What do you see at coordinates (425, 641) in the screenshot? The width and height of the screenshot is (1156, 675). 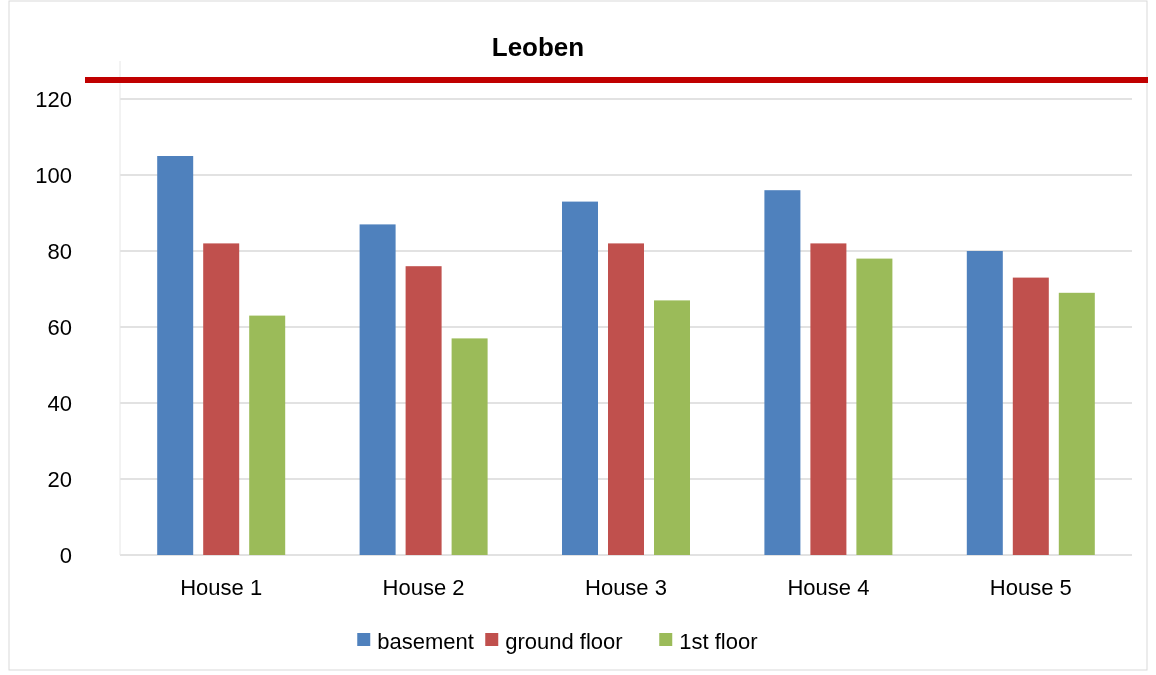 I see `legend-label: basement` at bounding box center [425, 641].